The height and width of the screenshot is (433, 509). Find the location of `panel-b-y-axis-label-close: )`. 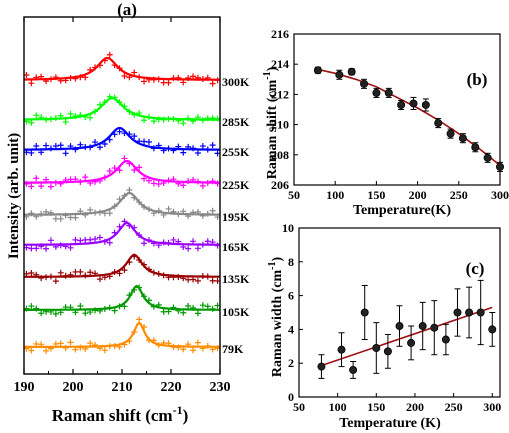

panel-b-y-axis-label-close: ) is located at coordinates (272, 68).